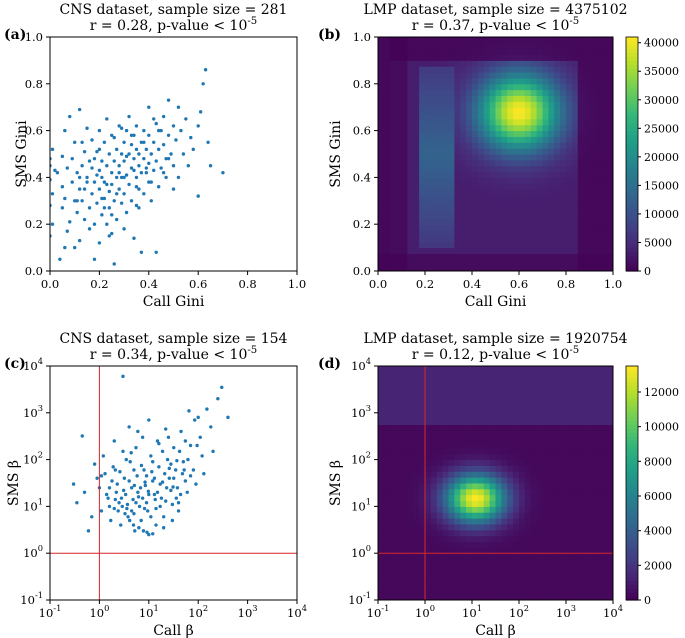 The height and width of the screenshot is (638, 685). I want to click on x-tick-label: 0.4, so click(149, 284).